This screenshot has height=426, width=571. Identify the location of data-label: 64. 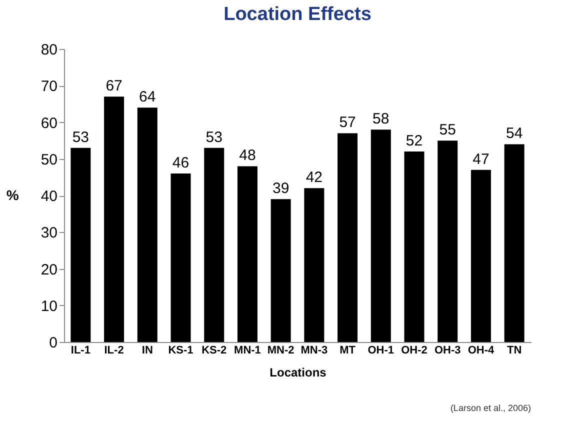
(147, 97).